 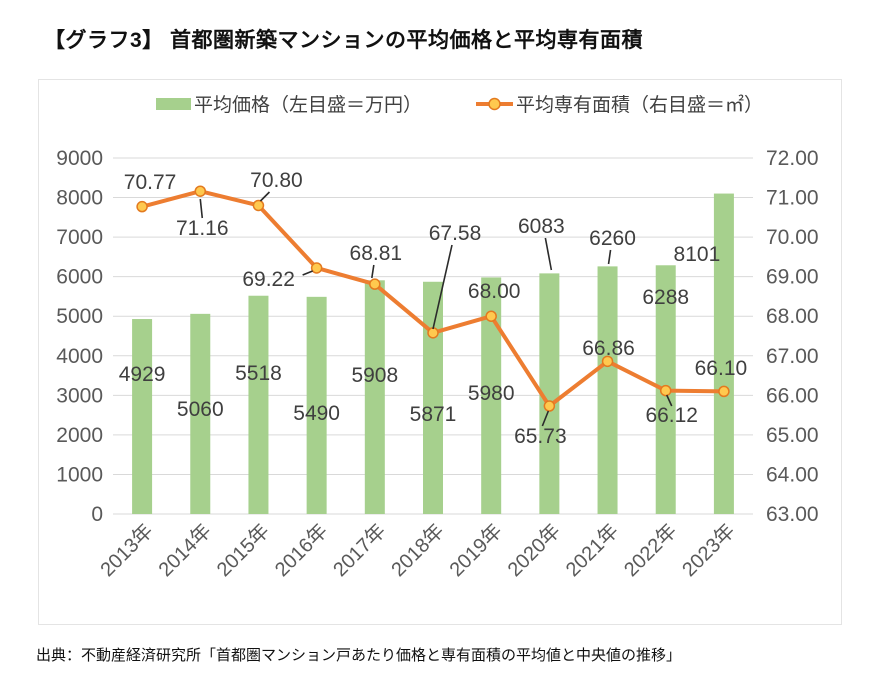 I want to click on right-axis-tick: 67.00, so click(x=792, y=356).